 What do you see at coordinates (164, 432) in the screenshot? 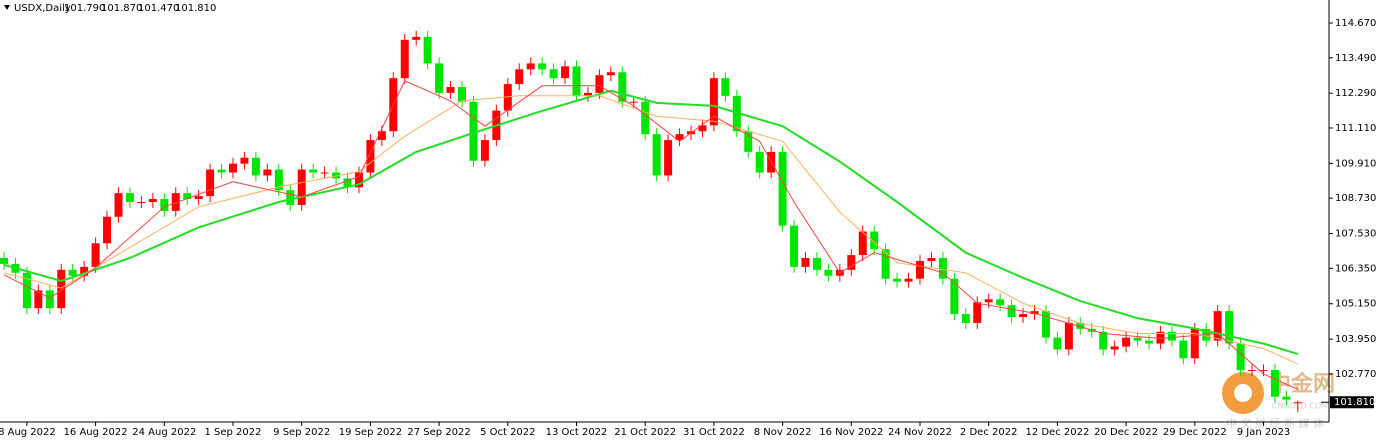
I see `x-tick-label: 24 Aug 2022` at bounding box center [164, 432].